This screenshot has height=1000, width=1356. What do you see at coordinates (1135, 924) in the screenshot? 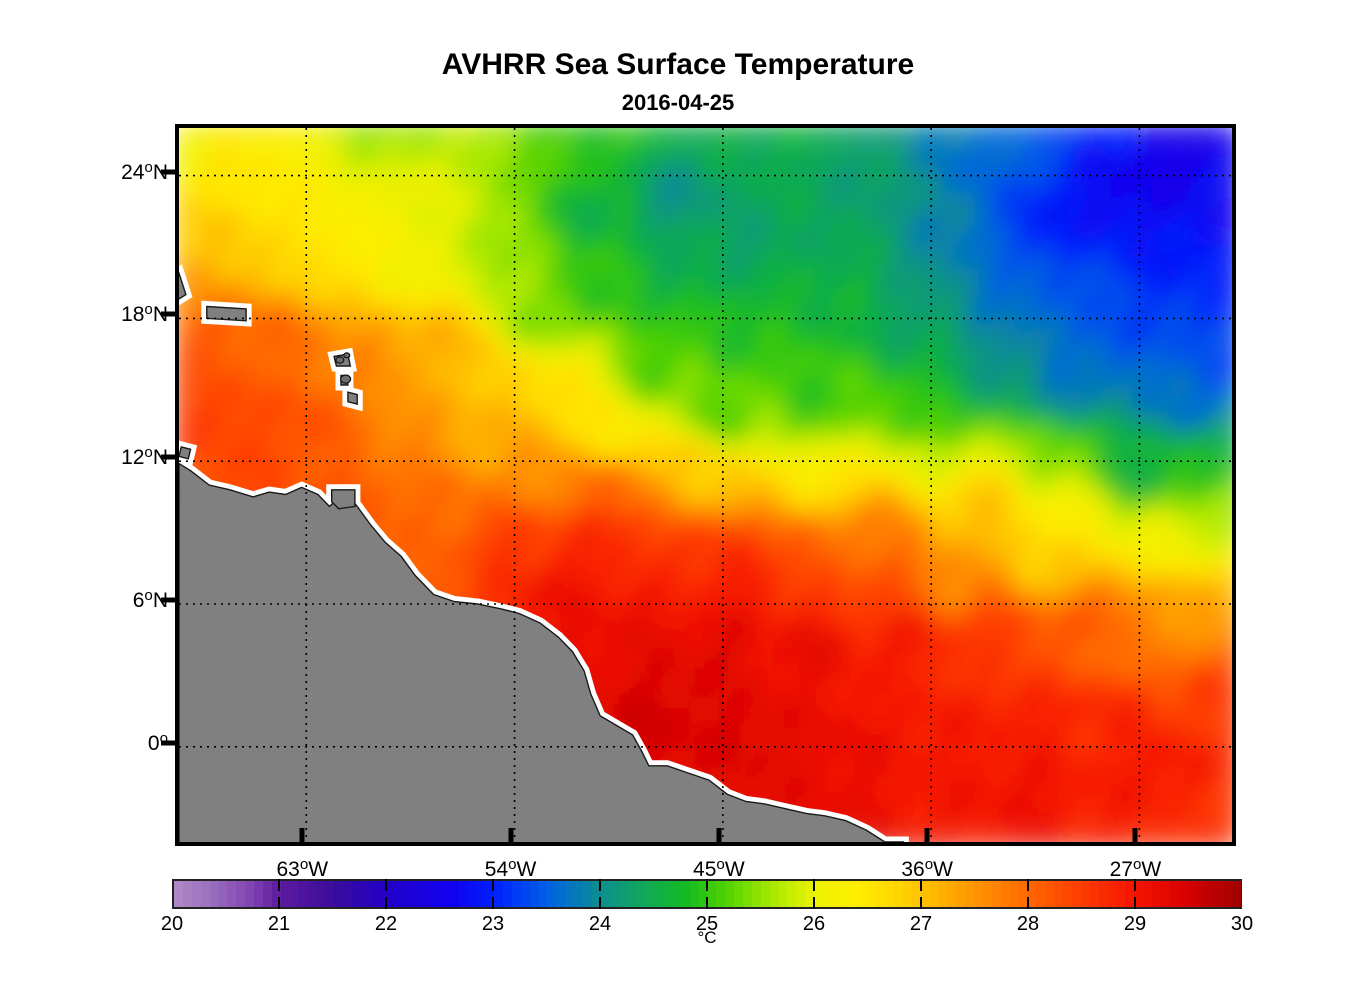
I see `colorbar-tick-label: 29` at bounding box center [1135, 924].